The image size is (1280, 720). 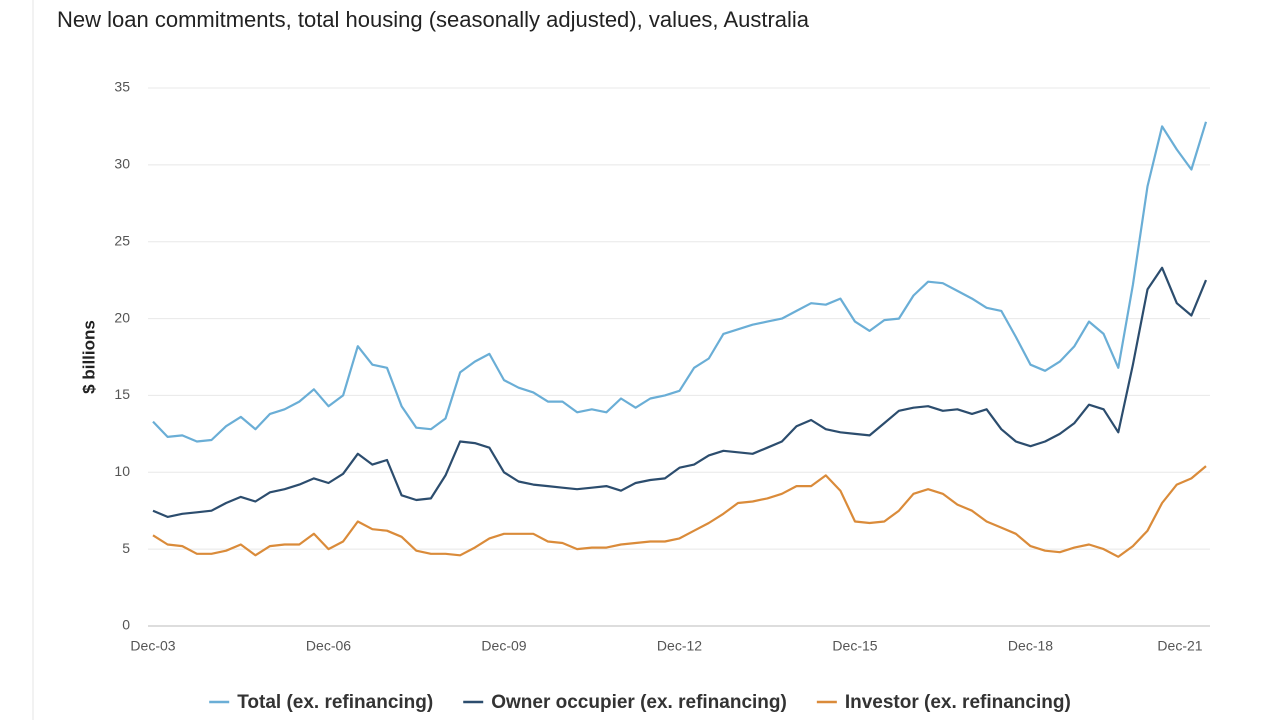 I want to click on x-tick-label: Dec-12, so click(x=679, y=646).